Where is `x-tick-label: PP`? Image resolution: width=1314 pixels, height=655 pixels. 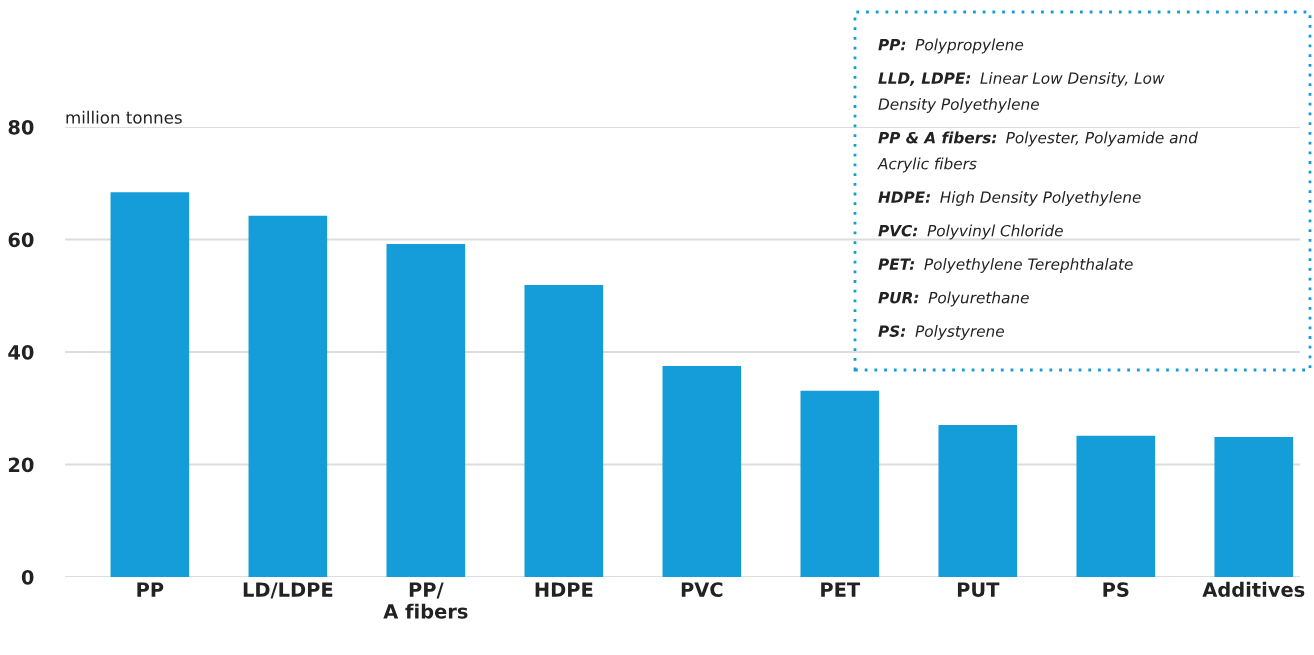 x-tick-label: PP is located at coordinates (150, 589).